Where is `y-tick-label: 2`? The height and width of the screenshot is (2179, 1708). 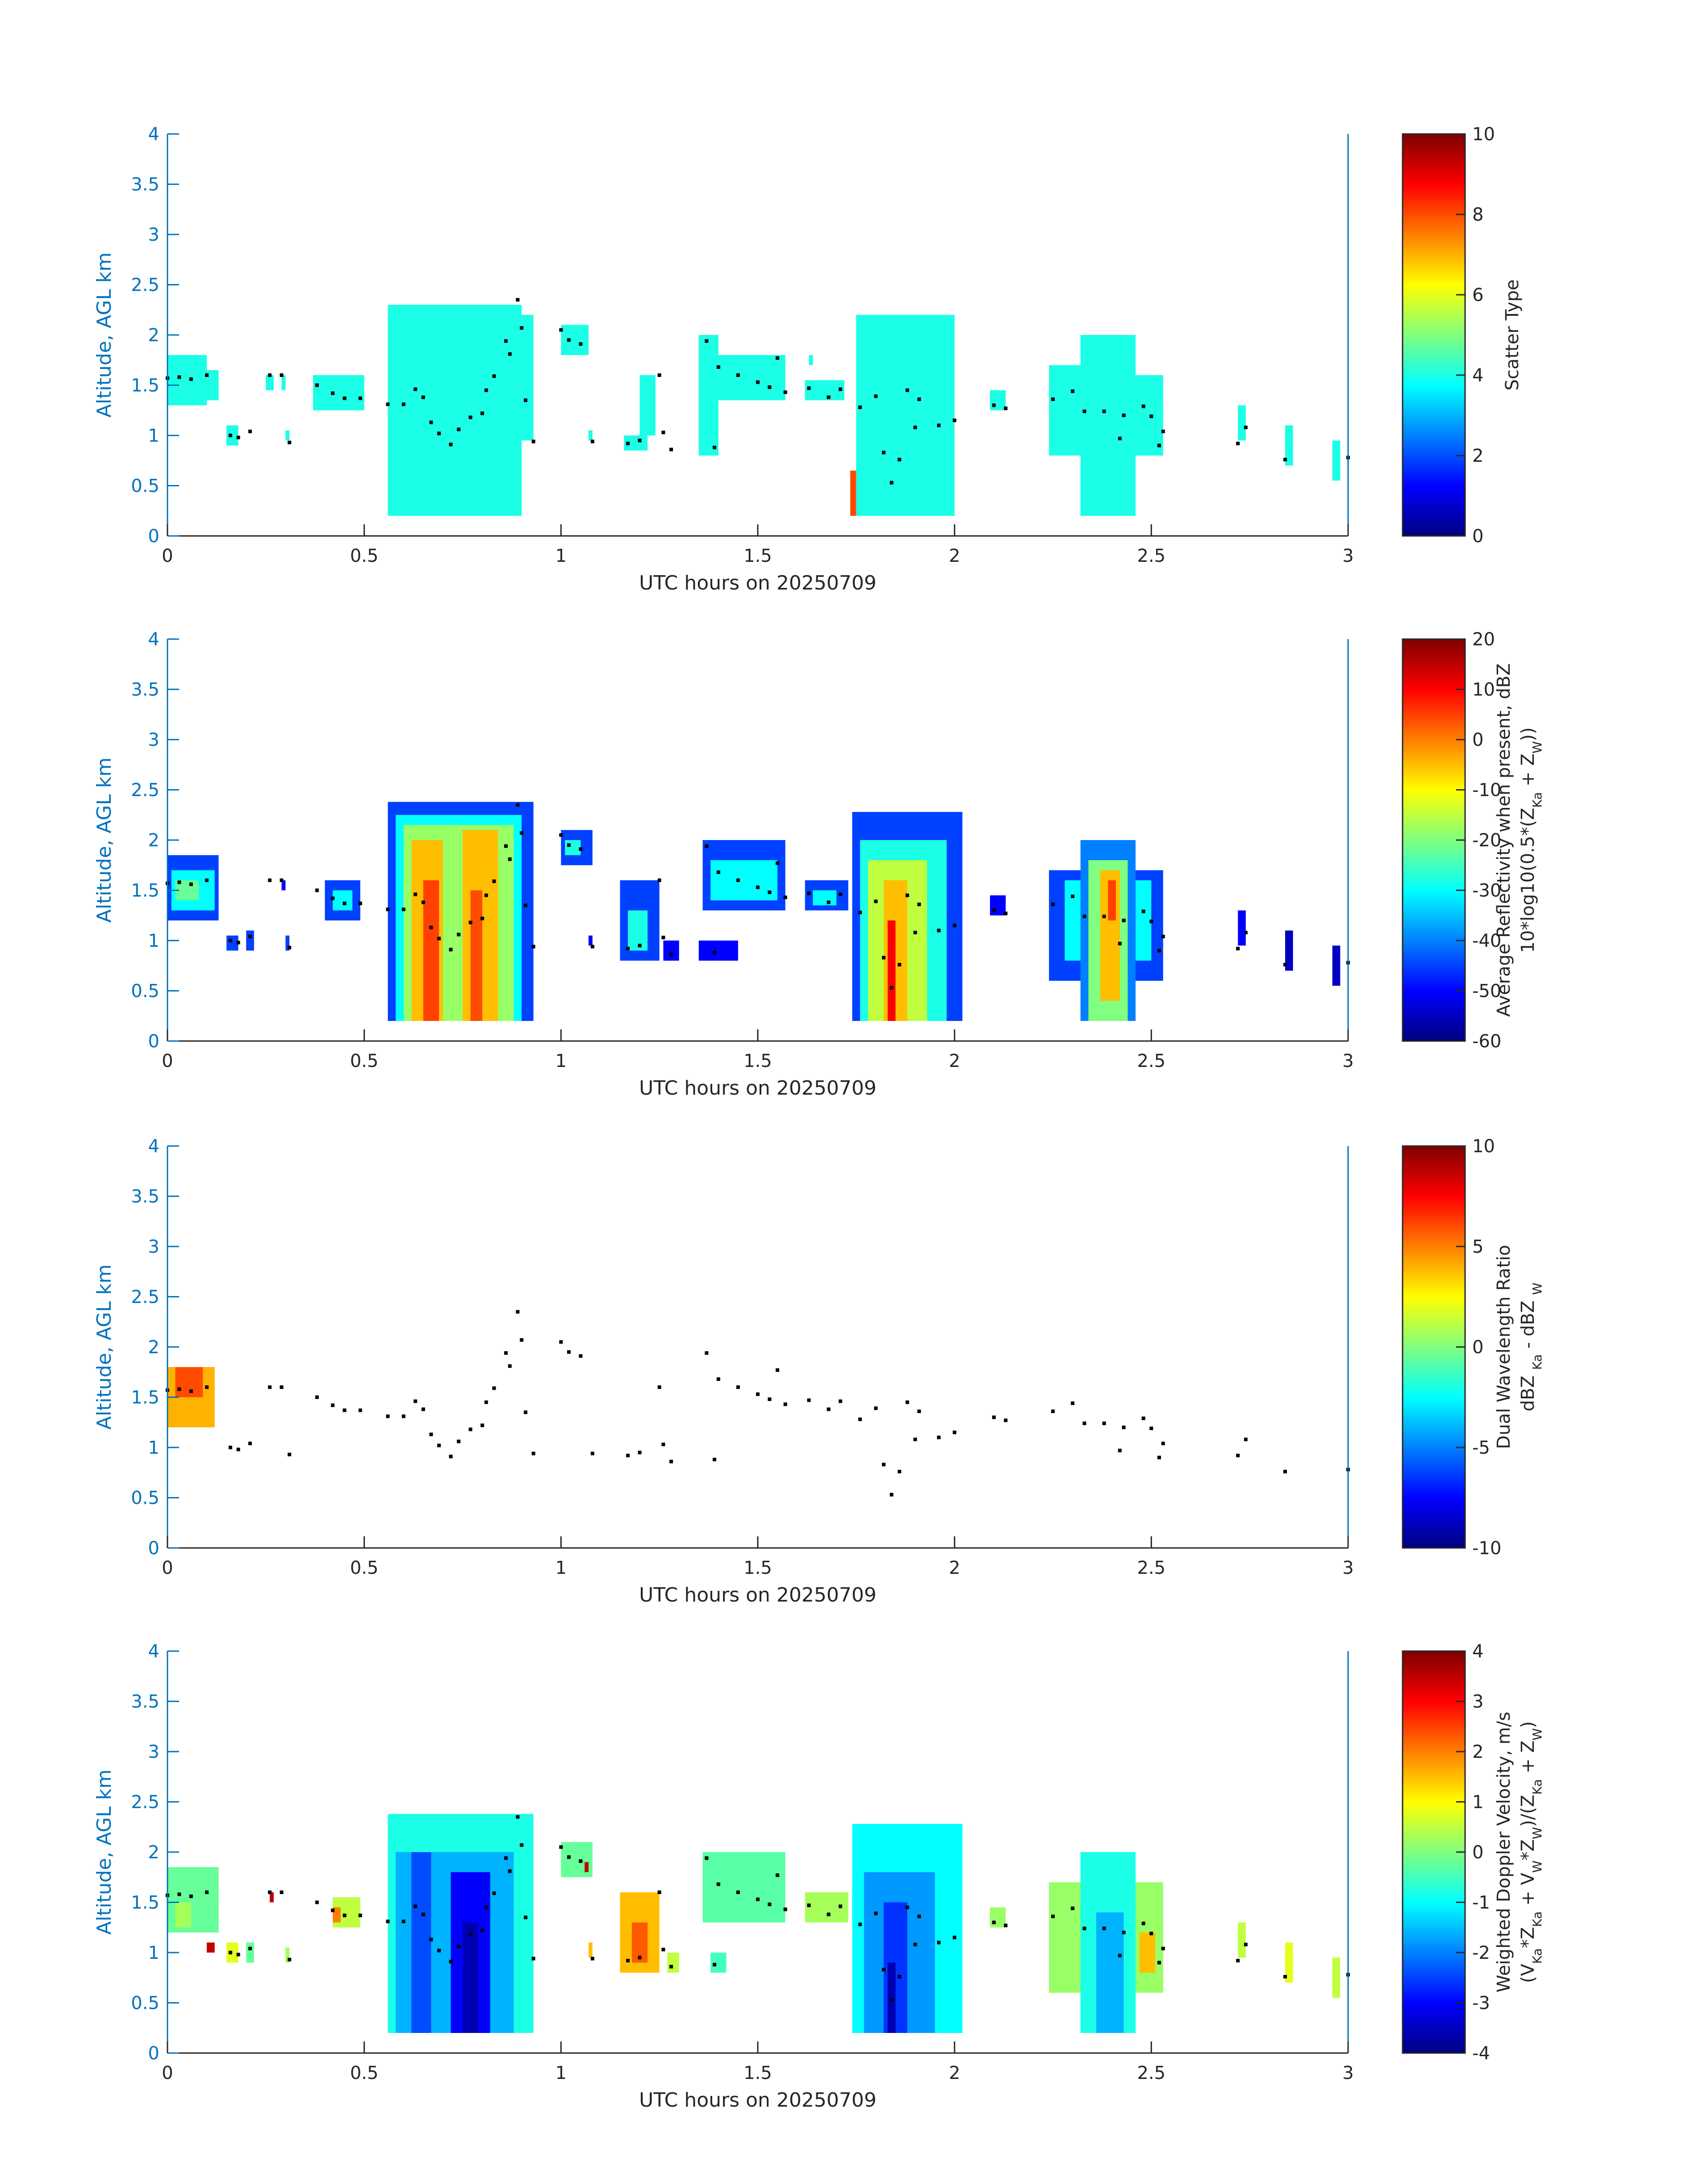
y-tick-label: 2 is located at coordinates (153, 335).